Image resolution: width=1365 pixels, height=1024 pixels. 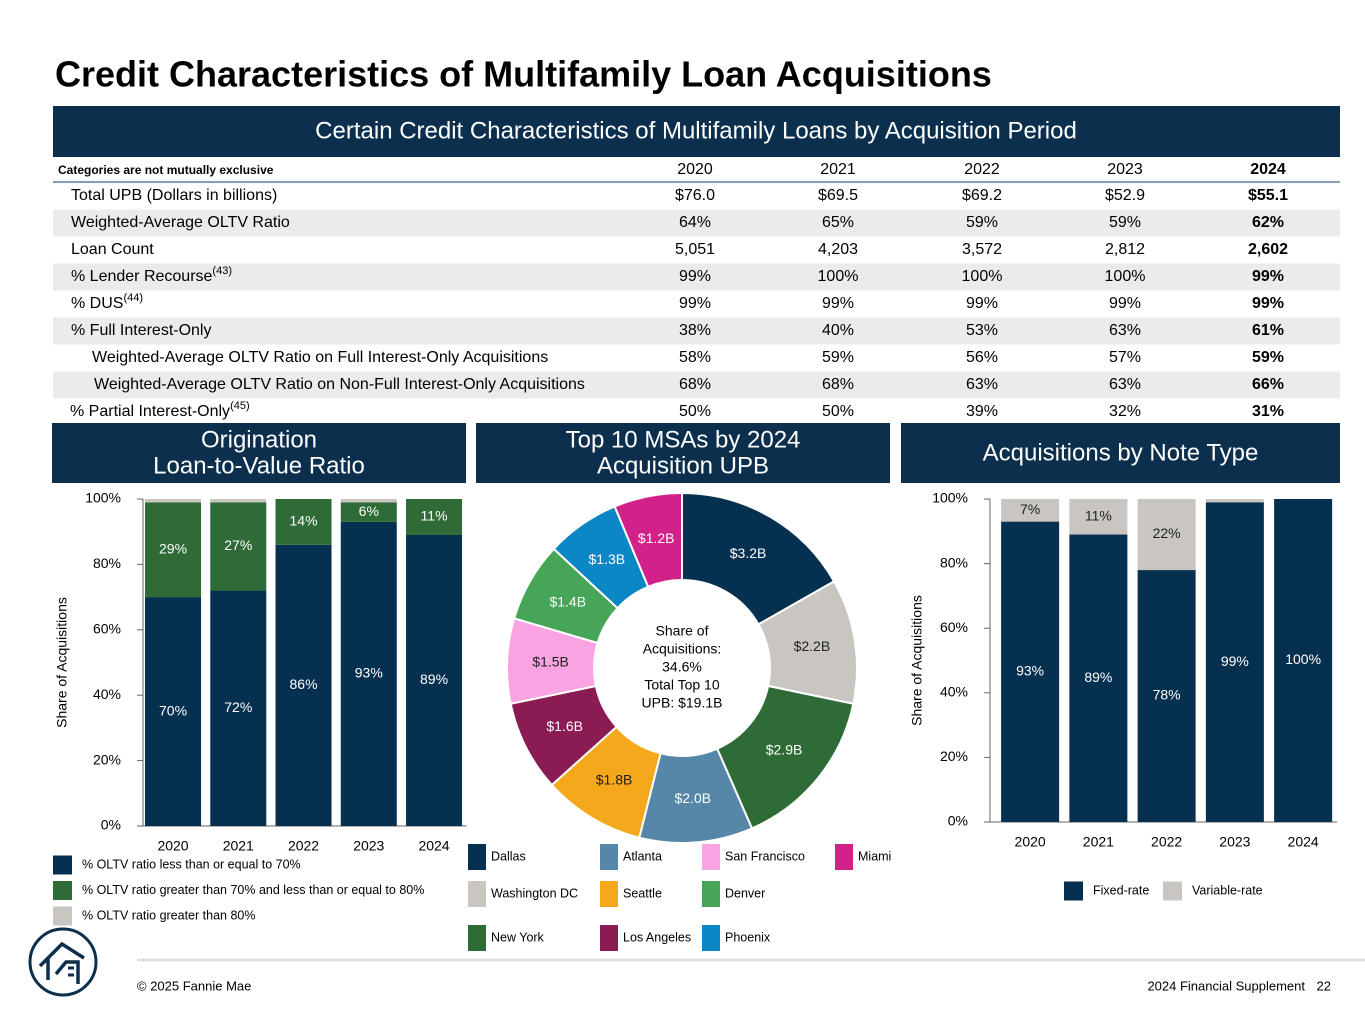 What do you see at coordinates (133, 298) in the screenshot?
I see `footnote-ref: (44)` at bounding box center [133, 298].